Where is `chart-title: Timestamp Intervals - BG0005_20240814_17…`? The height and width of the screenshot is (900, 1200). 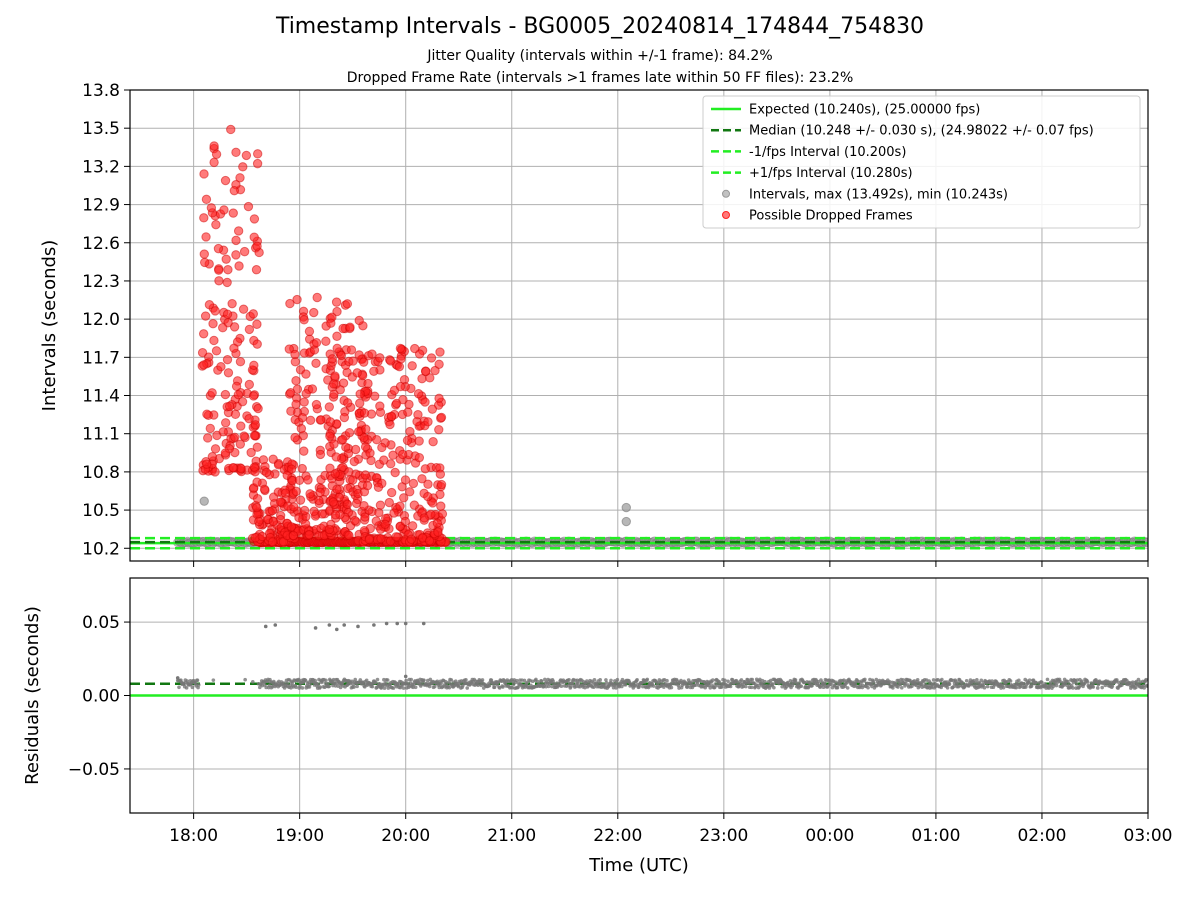
chart-title: Timestamp Intervals - BG0005_20240814_17… is located at coordinates (600, 26).